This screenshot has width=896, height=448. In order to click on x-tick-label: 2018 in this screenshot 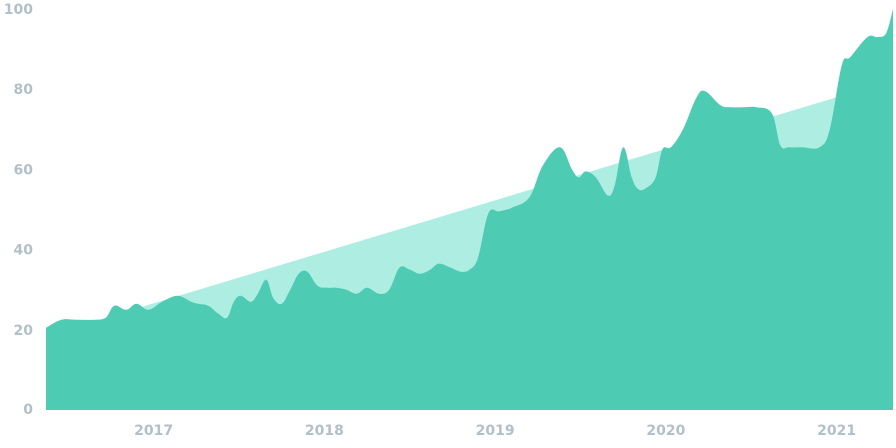, I will do `click(324, 431)`.